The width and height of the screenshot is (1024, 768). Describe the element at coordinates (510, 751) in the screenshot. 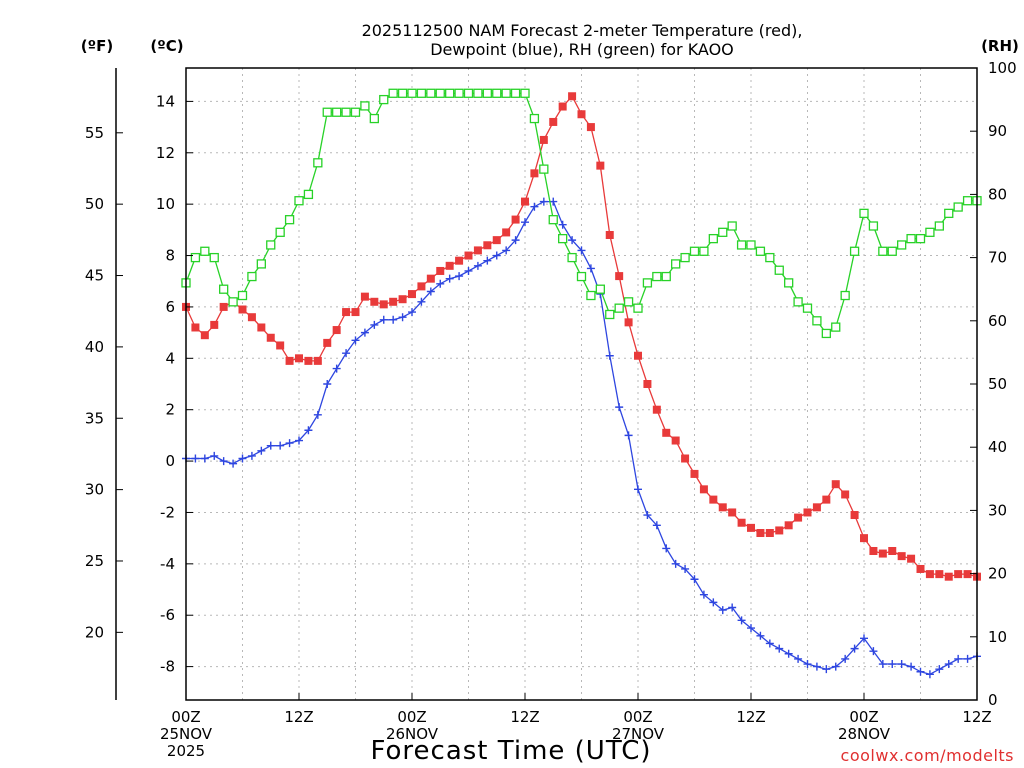

I see `x-axis-label: Forecast Time (UTC)` at that location.